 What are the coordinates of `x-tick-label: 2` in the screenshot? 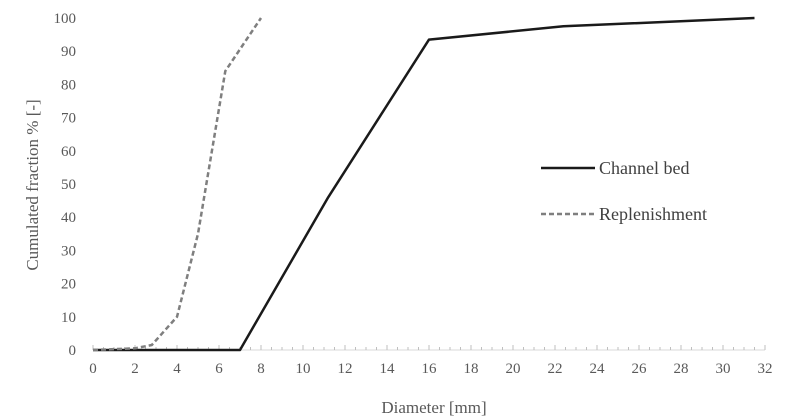 It's located at (135, 369).